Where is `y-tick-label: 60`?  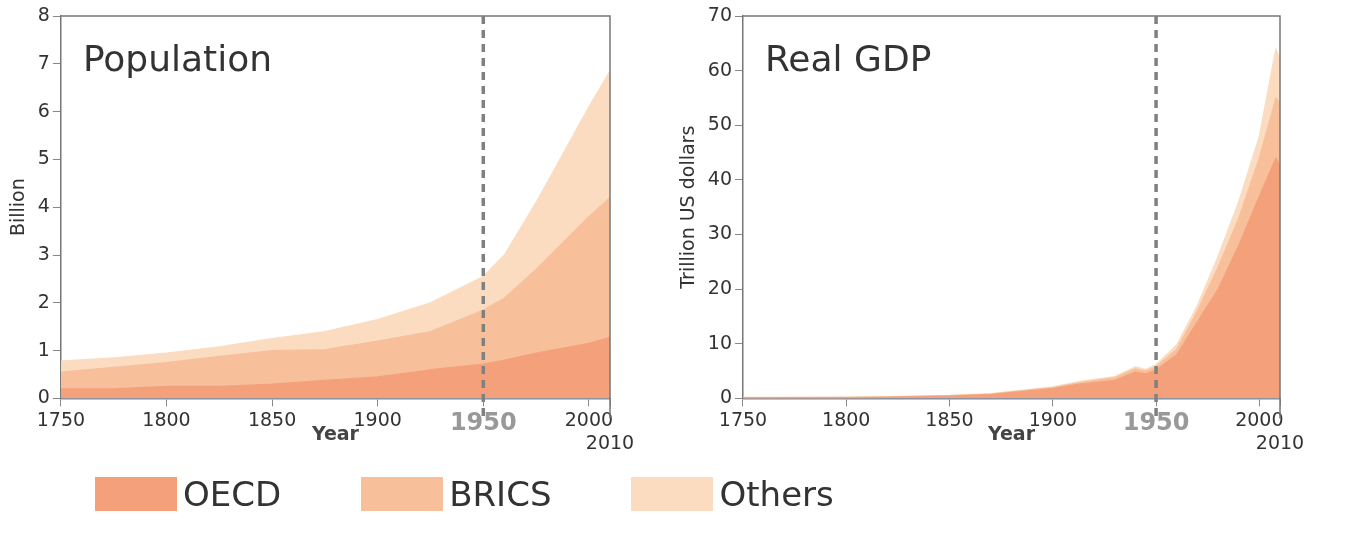 y-tick-label: 60 is located at coordinates (719, 68).